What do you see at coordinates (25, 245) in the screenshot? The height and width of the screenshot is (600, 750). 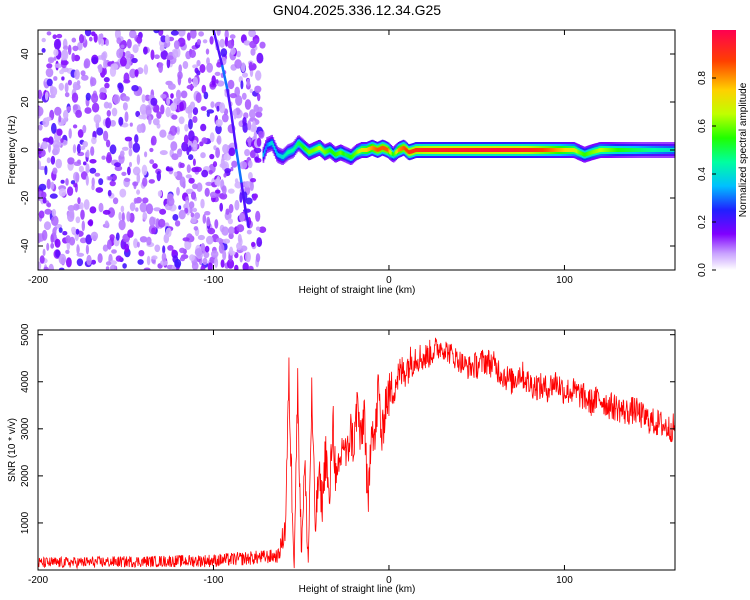 I see `spectrogram-ytick-label: -40` at bounding box center [25, 245].